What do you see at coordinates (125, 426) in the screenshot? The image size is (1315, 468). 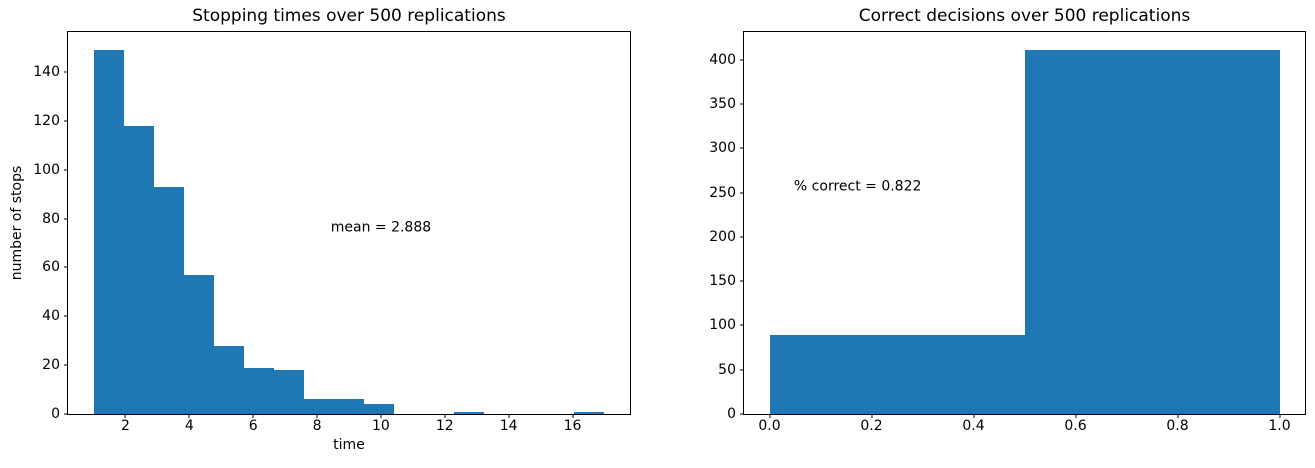 I see `x-tick-label: 2` at bounding box center [125, 426].